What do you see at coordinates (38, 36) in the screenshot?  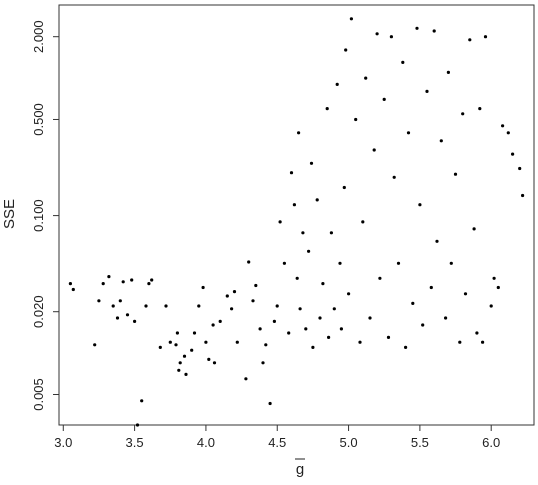 I see `y-tick-label: 2.000` at bounding box center [38, 36].